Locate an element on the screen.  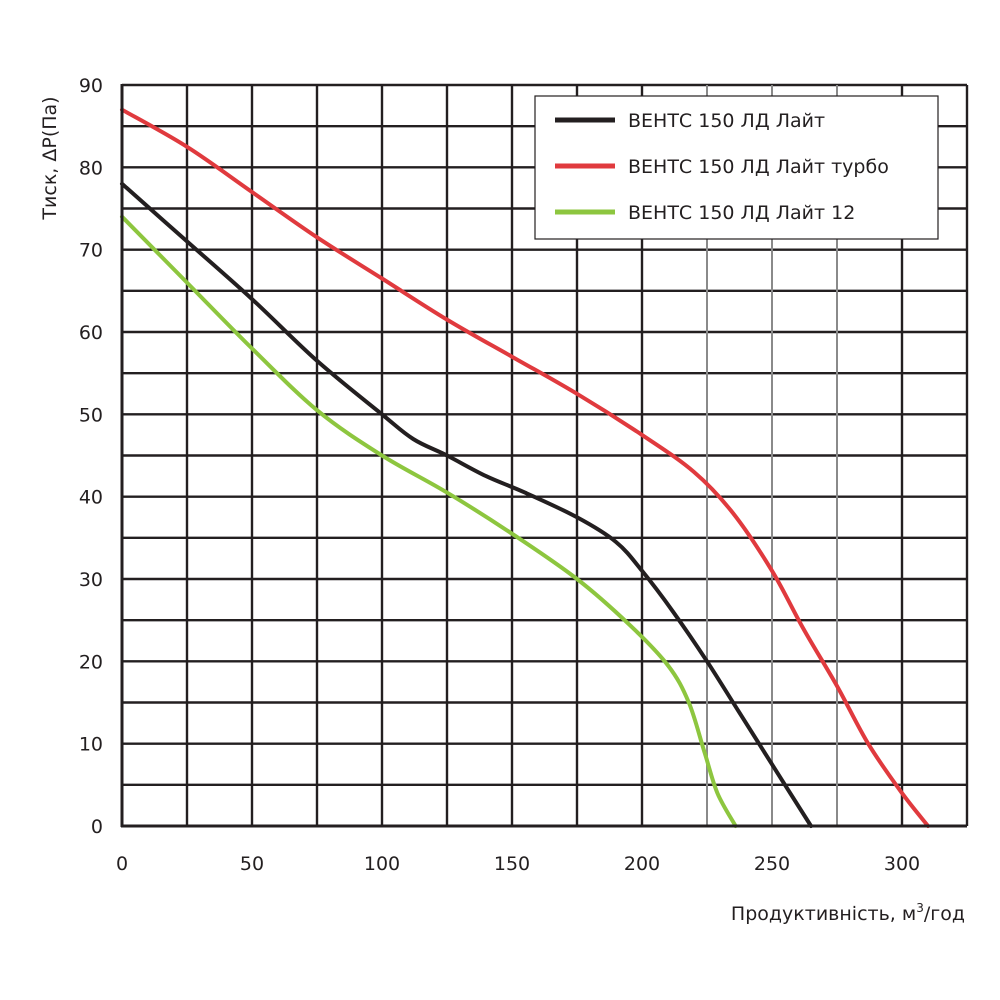
y-tick-label: 0 is located at coordinates (97, 827).